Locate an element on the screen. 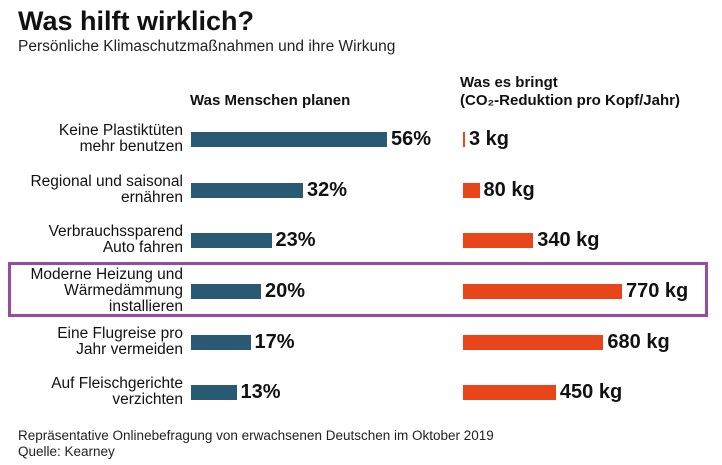 The height and width of the screenshot is (465, 722). co2-value-label: 450 kg is located at coordinates (591, 392).